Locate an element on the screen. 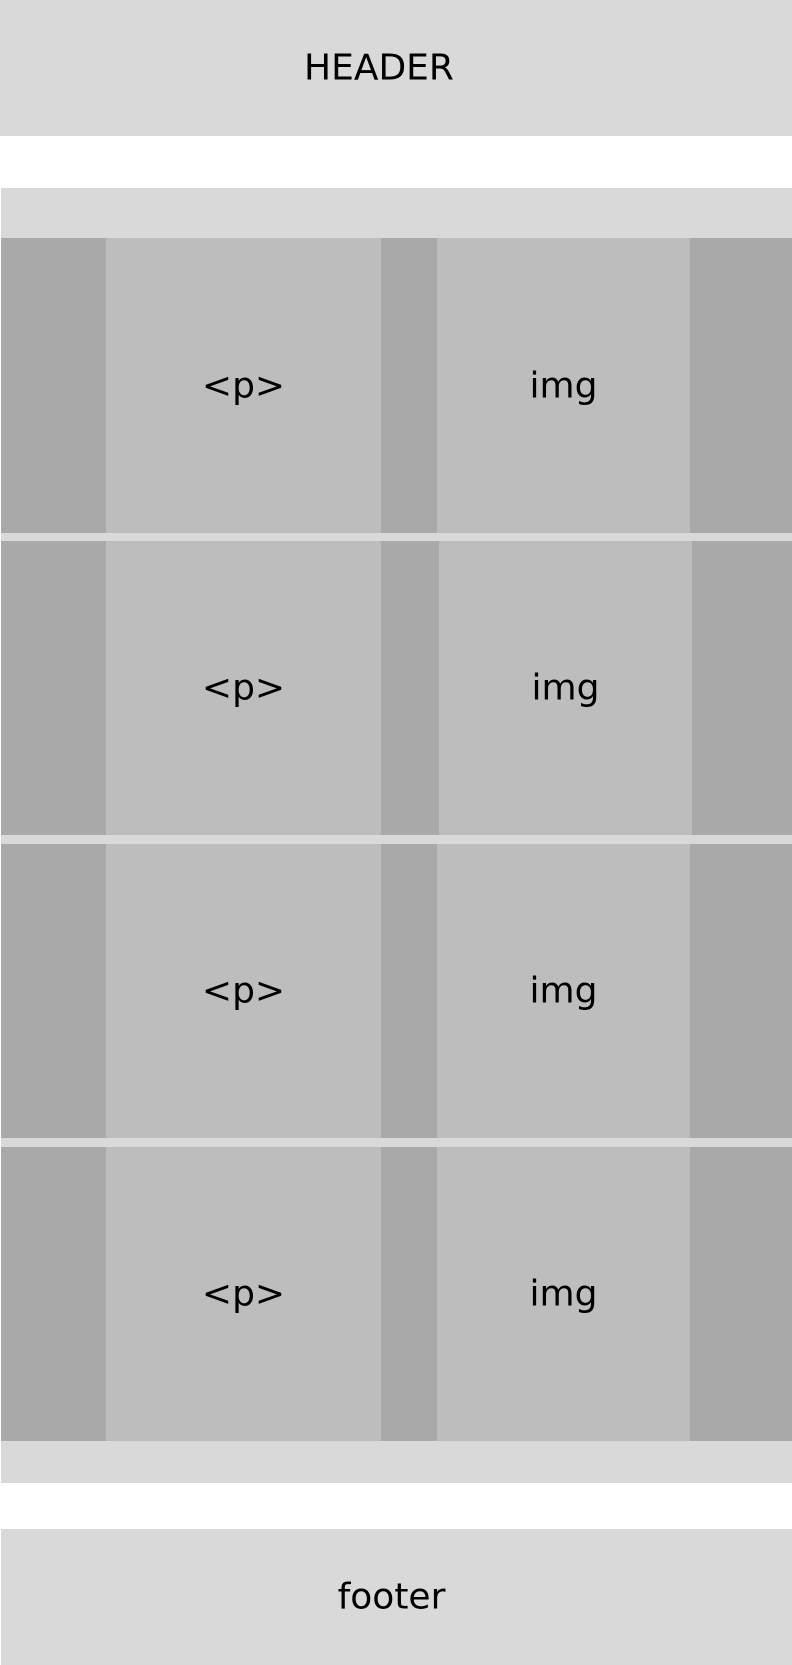 Image resolution: width=792 pixels, height=1665 pixels. footer-block: footer is located at coordinates (396, 1597).